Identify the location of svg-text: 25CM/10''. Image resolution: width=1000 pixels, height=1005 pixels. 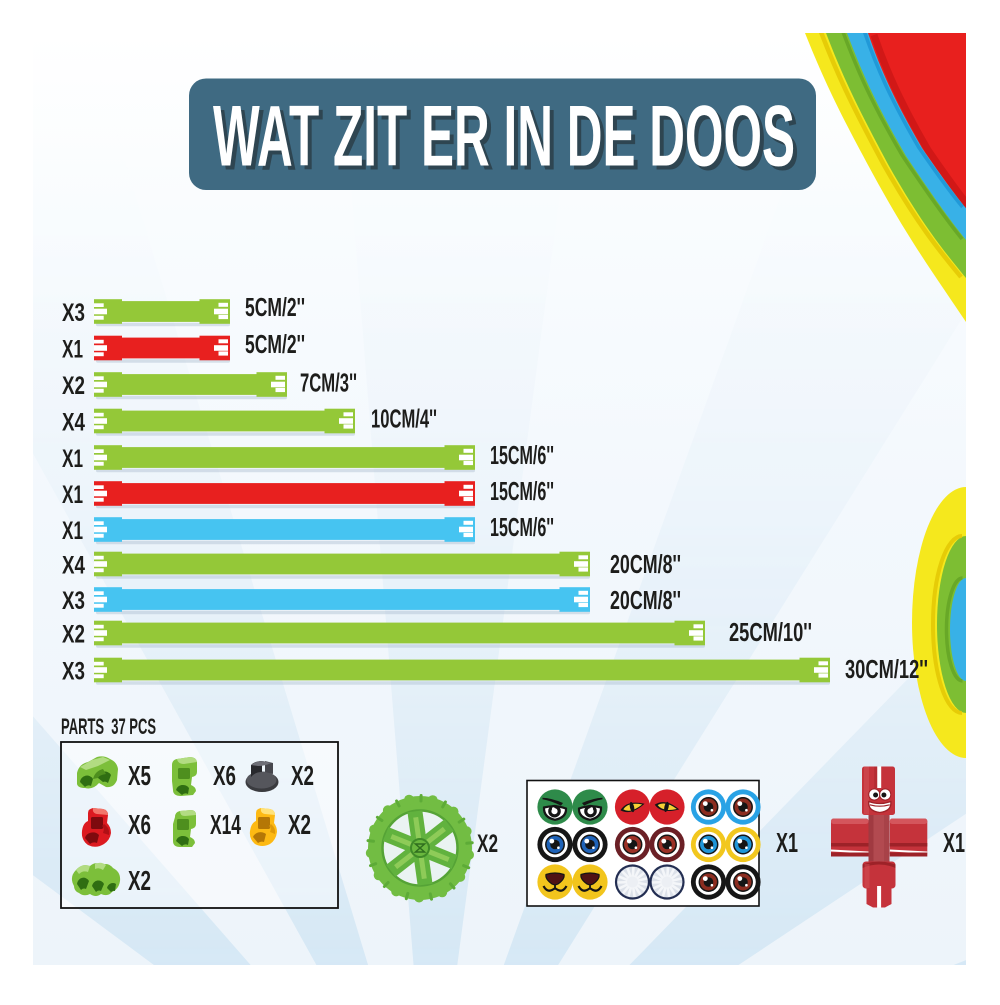
(770, 632).